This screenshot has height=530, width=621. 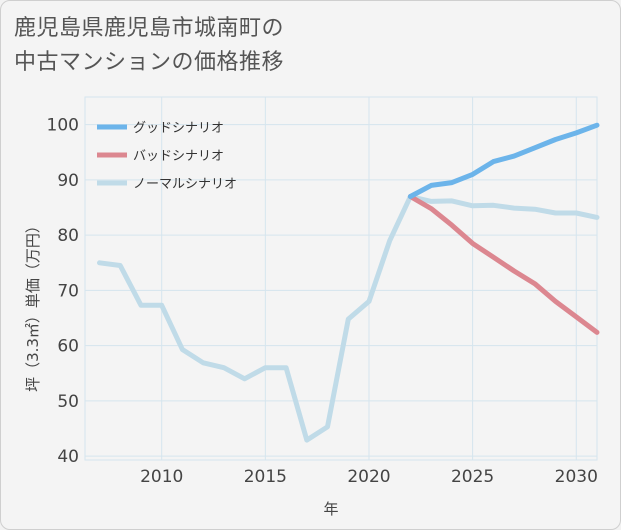 I want to click on x-tick-label: 2010, so click(x=161, y=477).